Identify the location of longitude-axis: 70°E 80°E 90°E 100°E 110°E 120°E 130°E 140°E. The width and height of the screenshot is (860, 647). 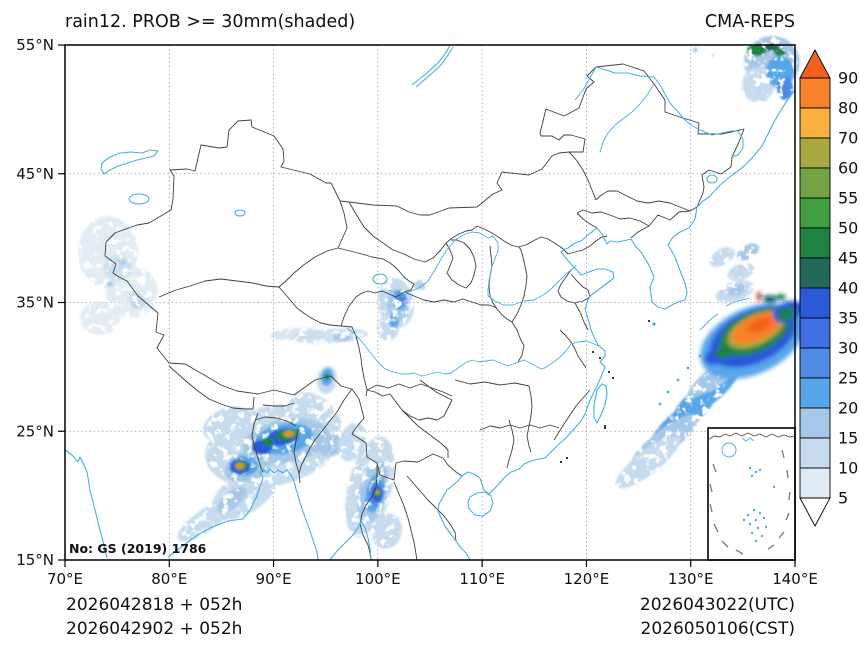
(432, 574).